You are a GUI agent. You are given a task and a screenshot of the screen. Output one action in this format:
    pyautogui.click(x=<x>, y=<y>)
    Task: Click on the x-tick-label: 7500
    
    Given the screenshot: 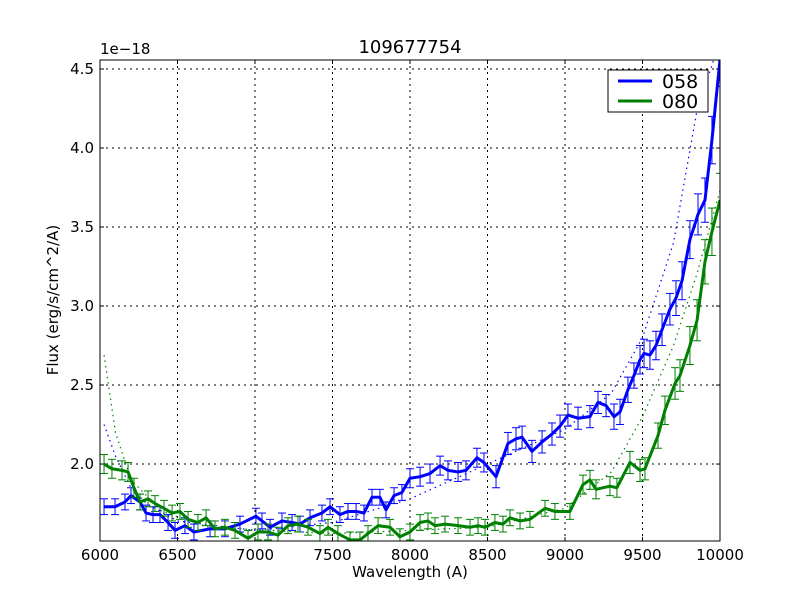 What is the action you would take?
    pyautogui.click(x=332, y=555)
    